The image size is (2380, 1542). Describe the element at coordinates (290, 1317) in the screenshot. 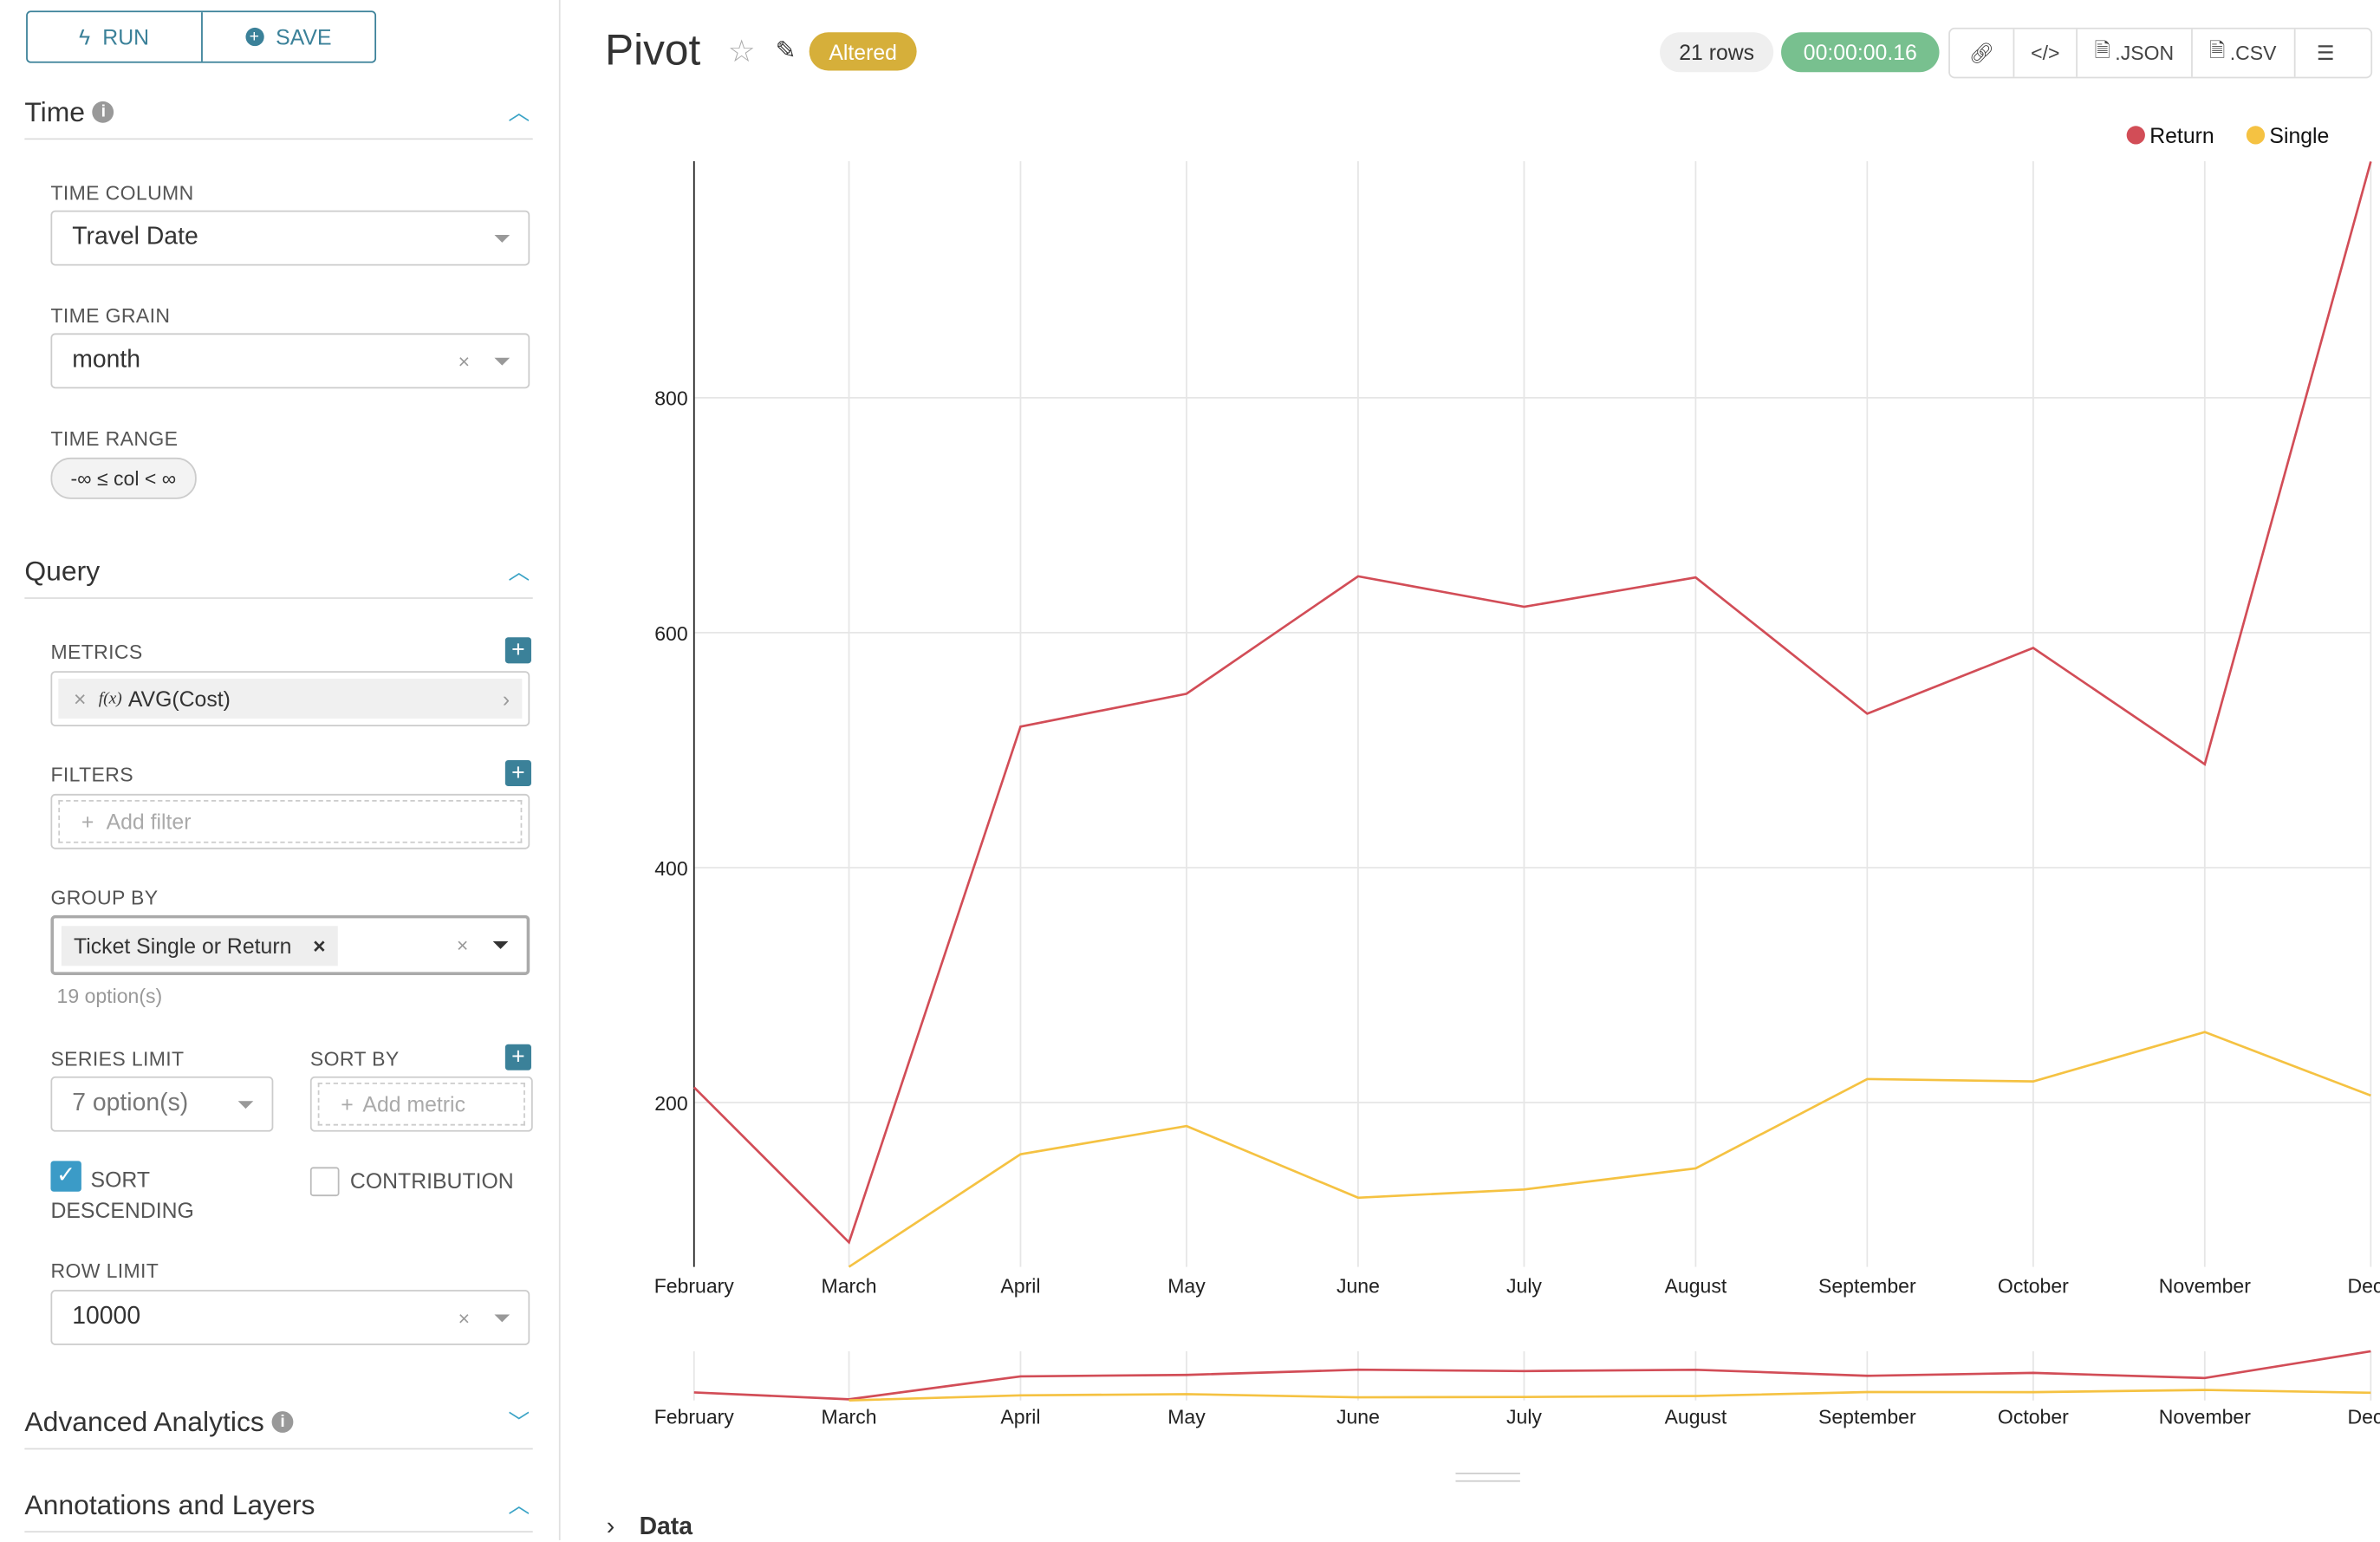

I see `row-limit-select: 10000 ×` at that location.